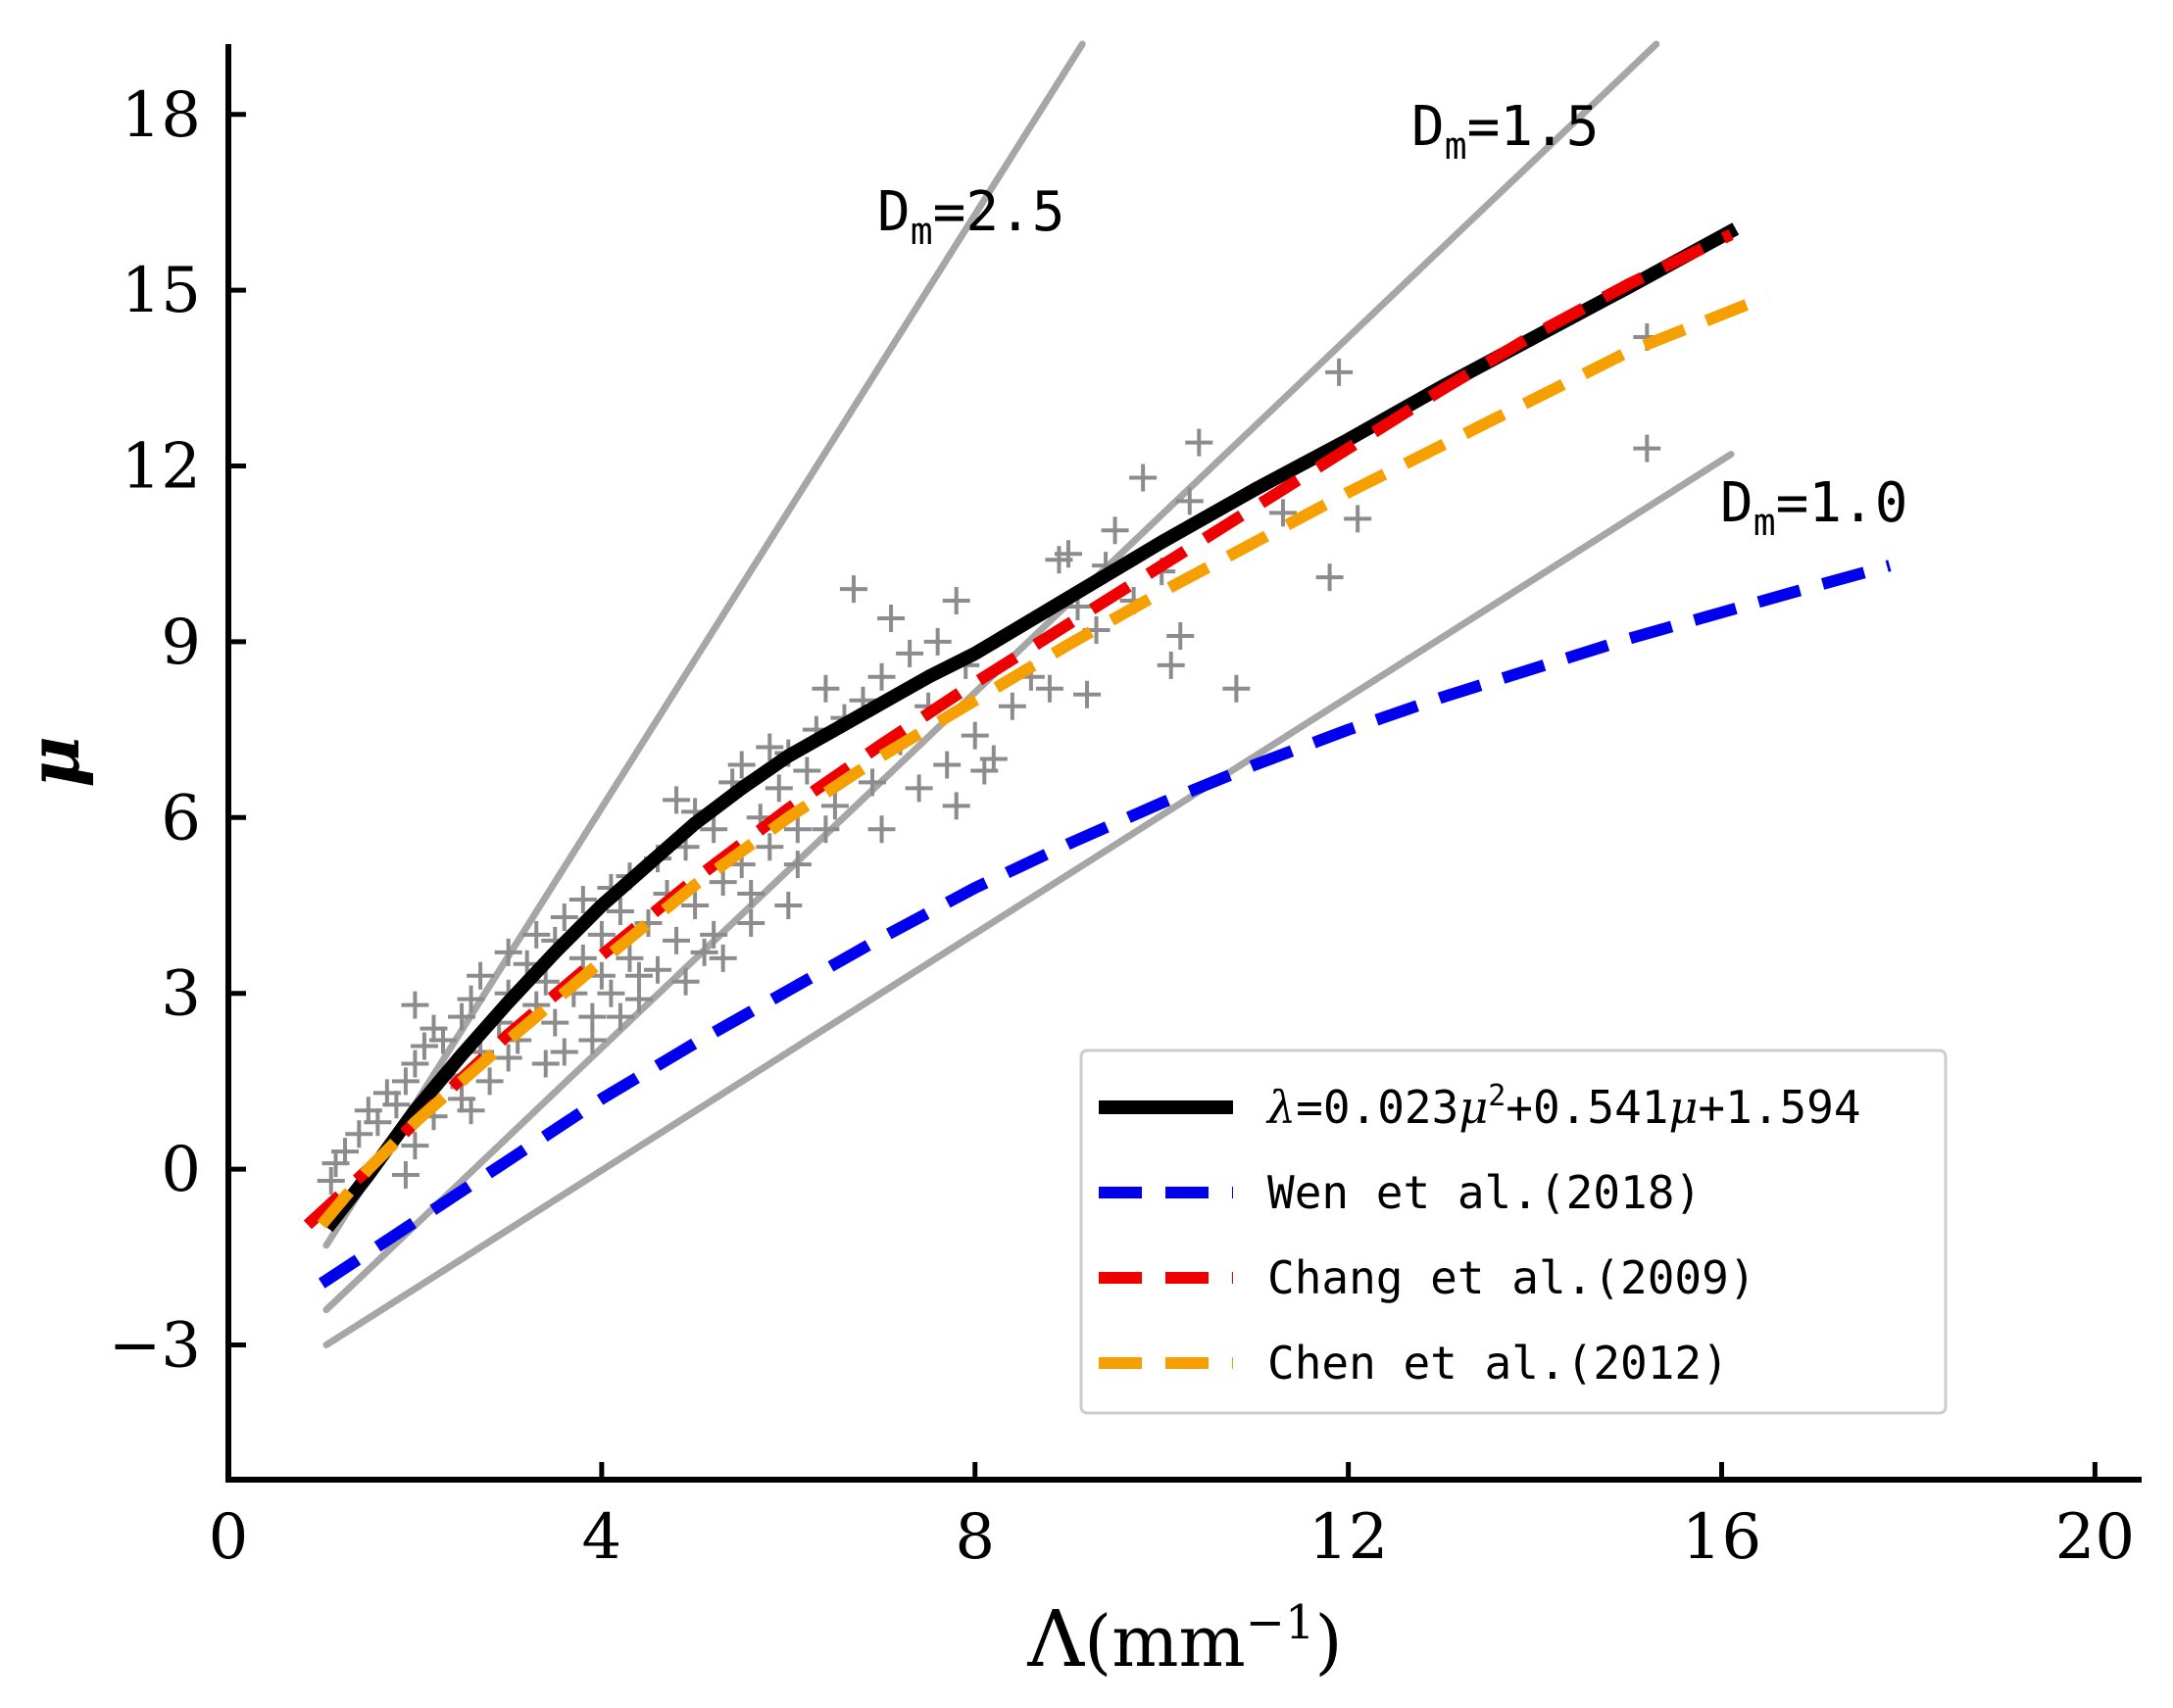  I want to click on y-tick-label: 12, so click(161, 467).